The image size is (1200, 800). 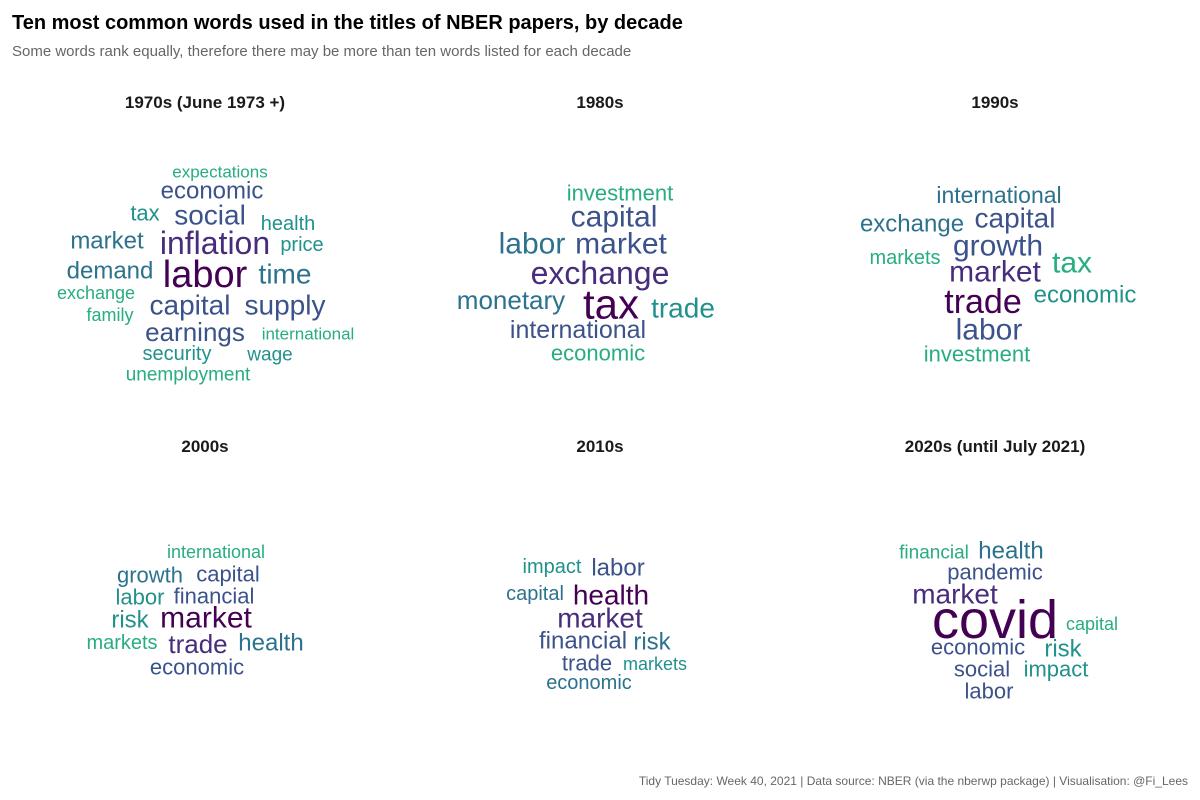 I want to click on panel-title-2010s: 2010s, so click(x=600, y=446).